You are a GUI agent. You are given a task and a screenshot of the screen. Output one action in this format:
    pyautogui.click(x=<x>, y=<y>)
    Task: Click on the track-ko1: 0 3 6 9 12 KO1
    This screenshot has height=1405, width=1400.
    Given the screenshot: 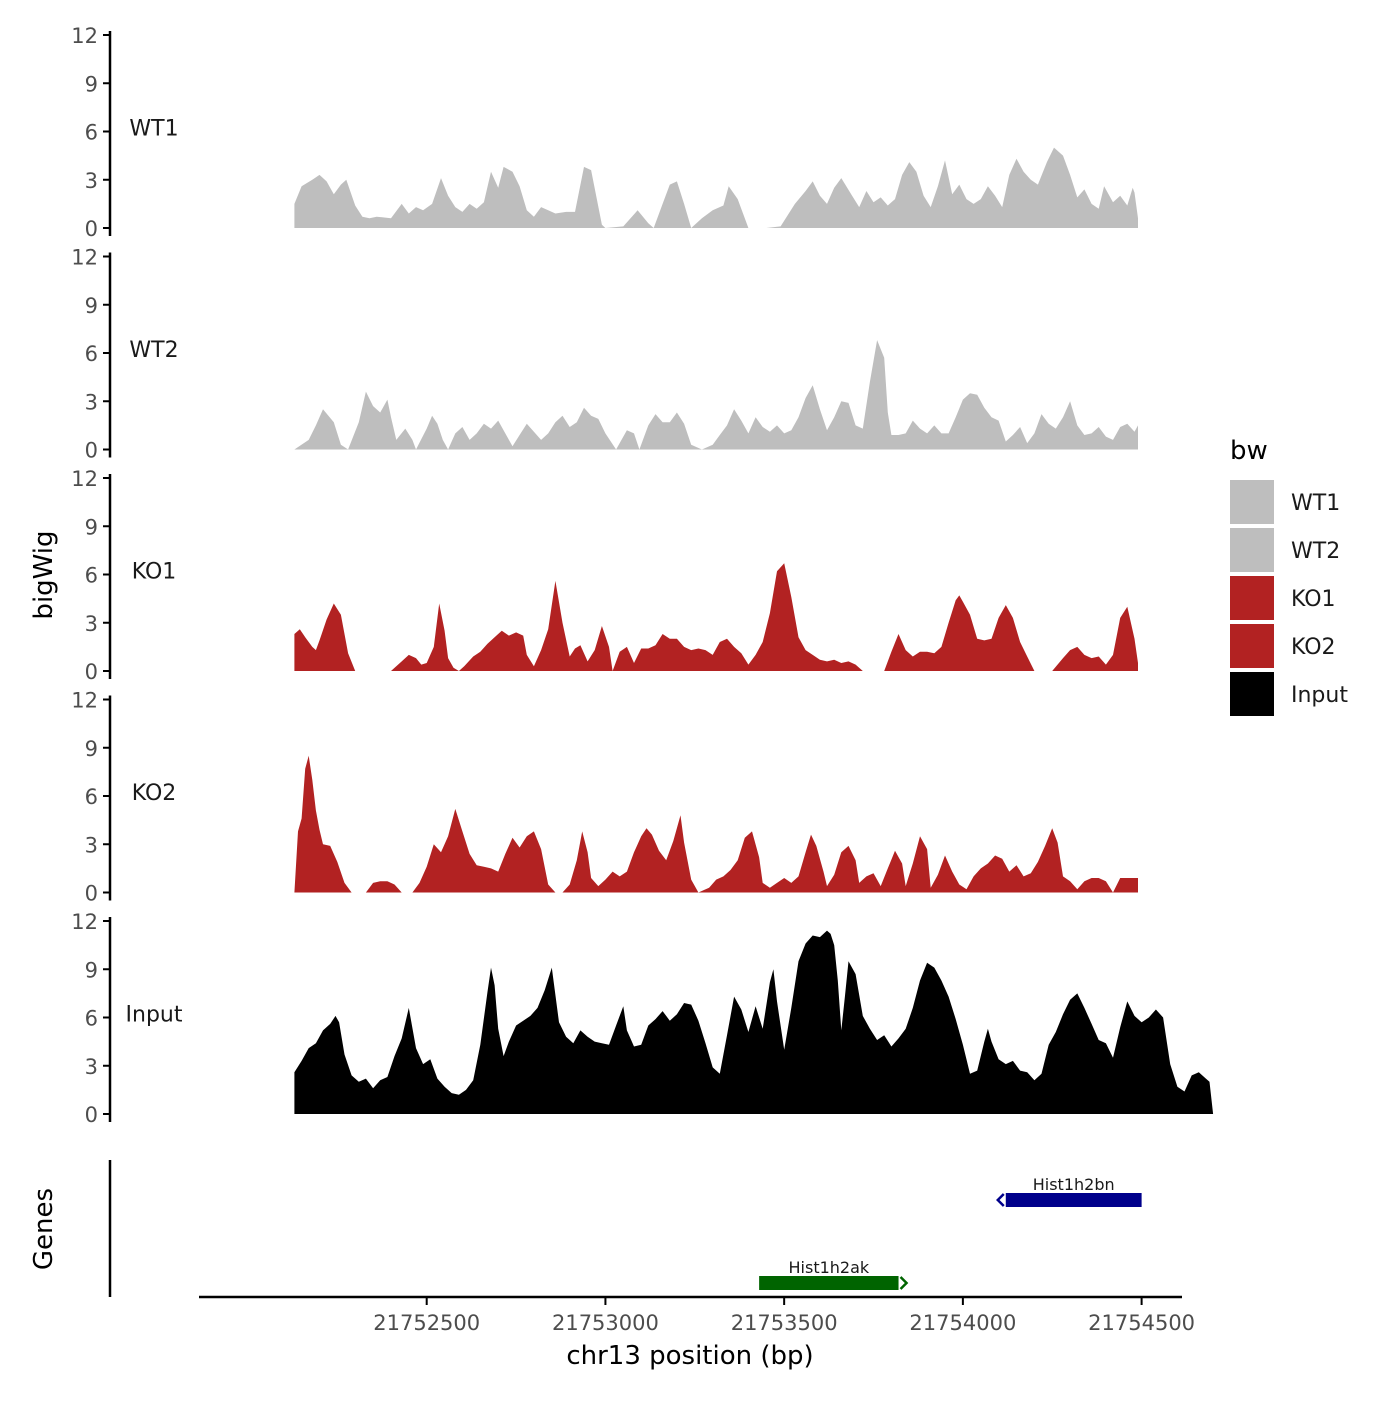 What is the action you would take?
    pyautogui.click(x=604, y=575)
    